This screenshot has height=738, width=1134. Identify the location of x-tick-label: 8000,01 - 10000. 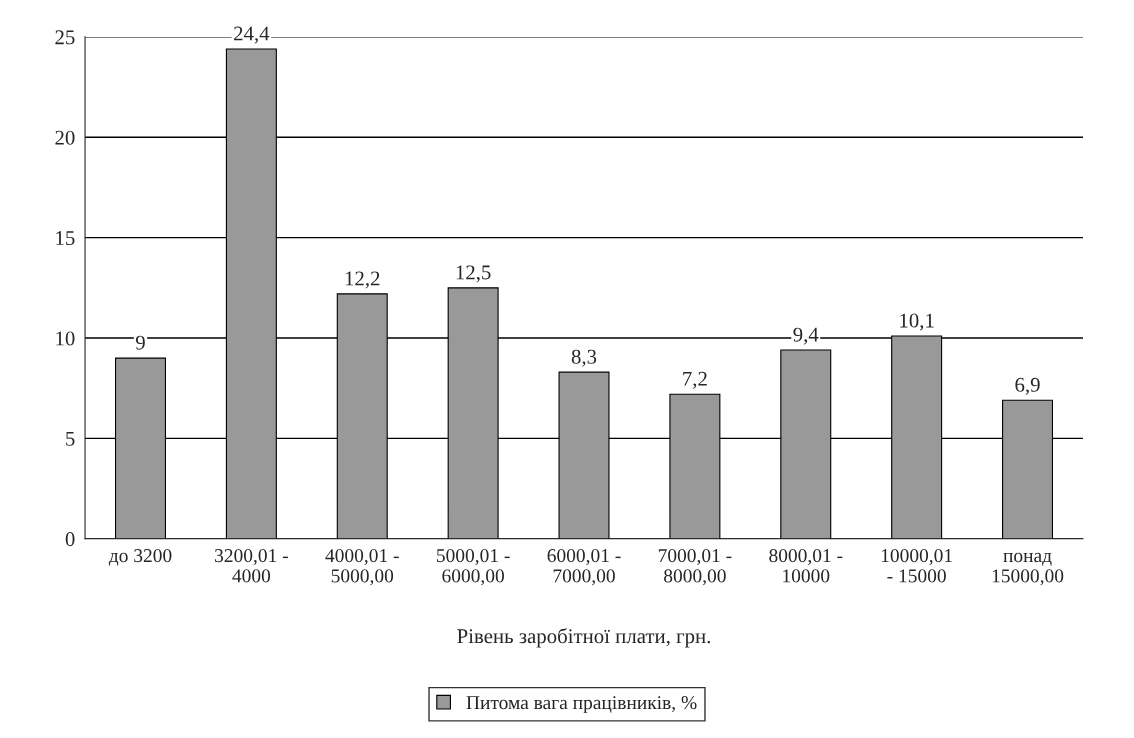
(806, 566).